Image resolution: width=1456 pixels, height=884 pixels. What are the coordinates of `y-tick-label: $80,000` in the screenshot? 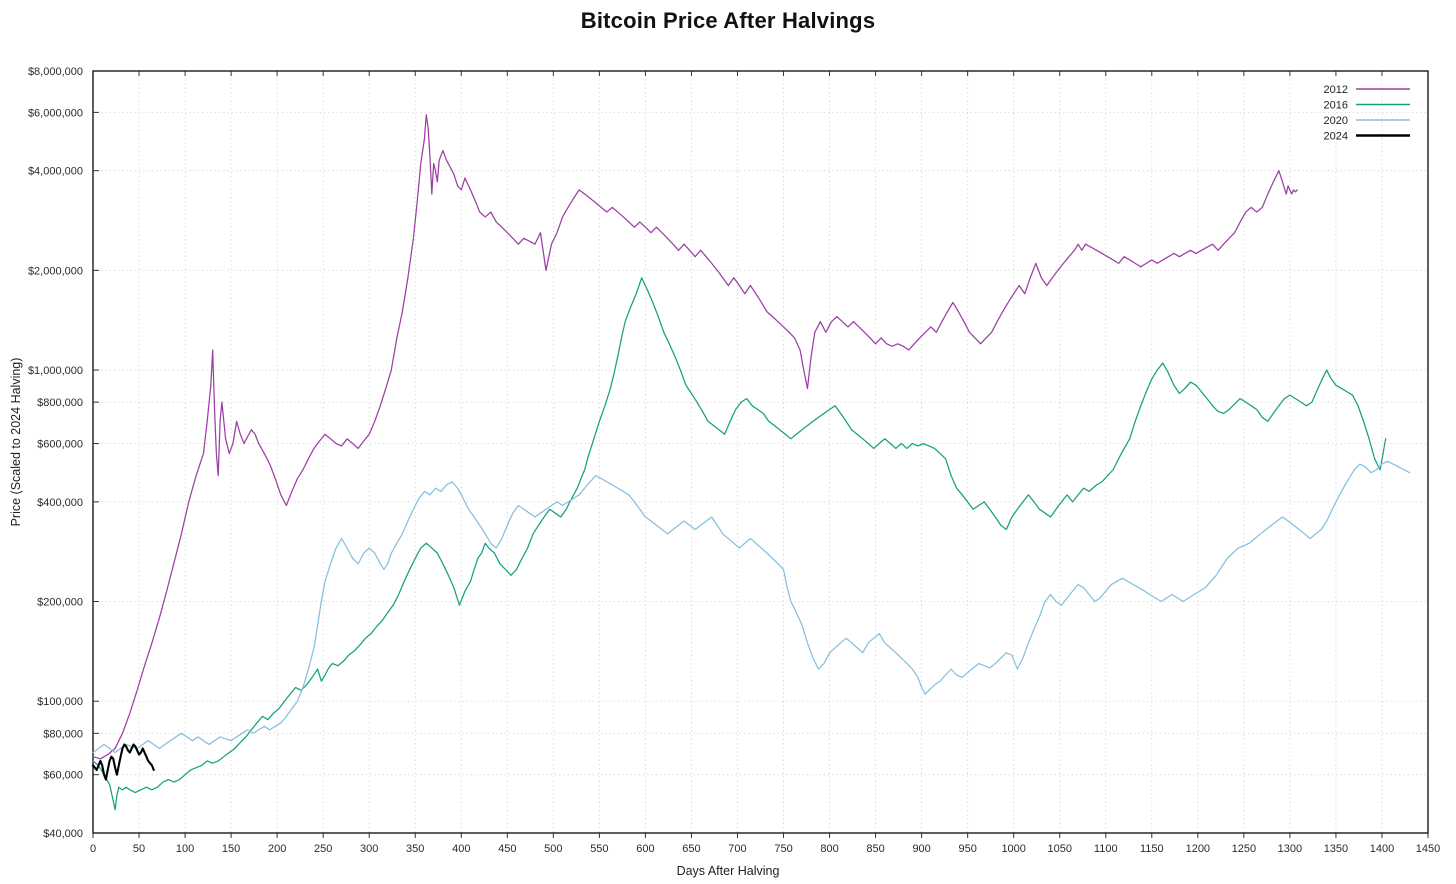 It's located at (63, 734).